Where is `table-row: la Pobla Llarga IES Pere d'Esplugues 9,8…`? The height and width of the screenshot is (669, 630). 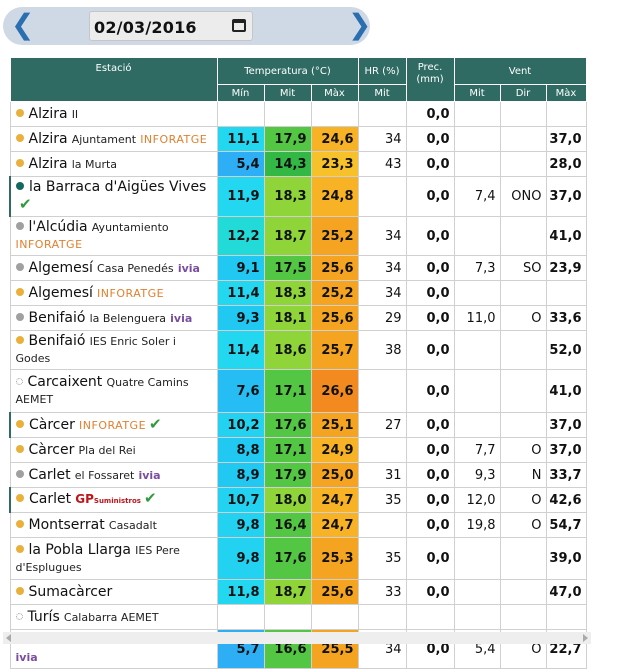 table-row: la Pobla Llarga IES Pere d'Esplugues 9,8… is located at coordinates (298, 558).